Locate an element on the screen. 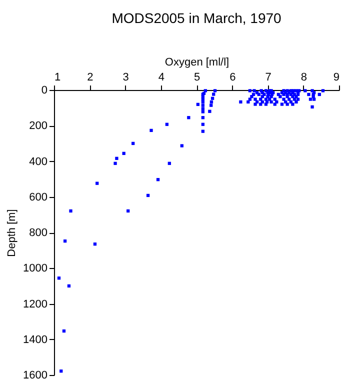 This screenshot has height=384, width=345. y-tick-label: 1400 is located at coordinates (35, 340).